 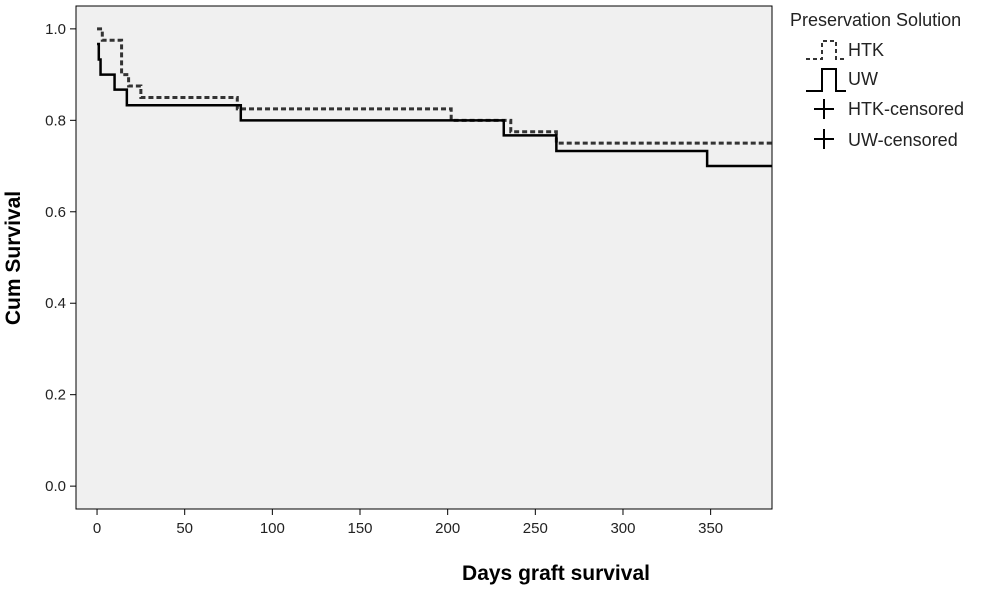 I want to click on legend-uw-label: UW, so click(x=863, y=79).